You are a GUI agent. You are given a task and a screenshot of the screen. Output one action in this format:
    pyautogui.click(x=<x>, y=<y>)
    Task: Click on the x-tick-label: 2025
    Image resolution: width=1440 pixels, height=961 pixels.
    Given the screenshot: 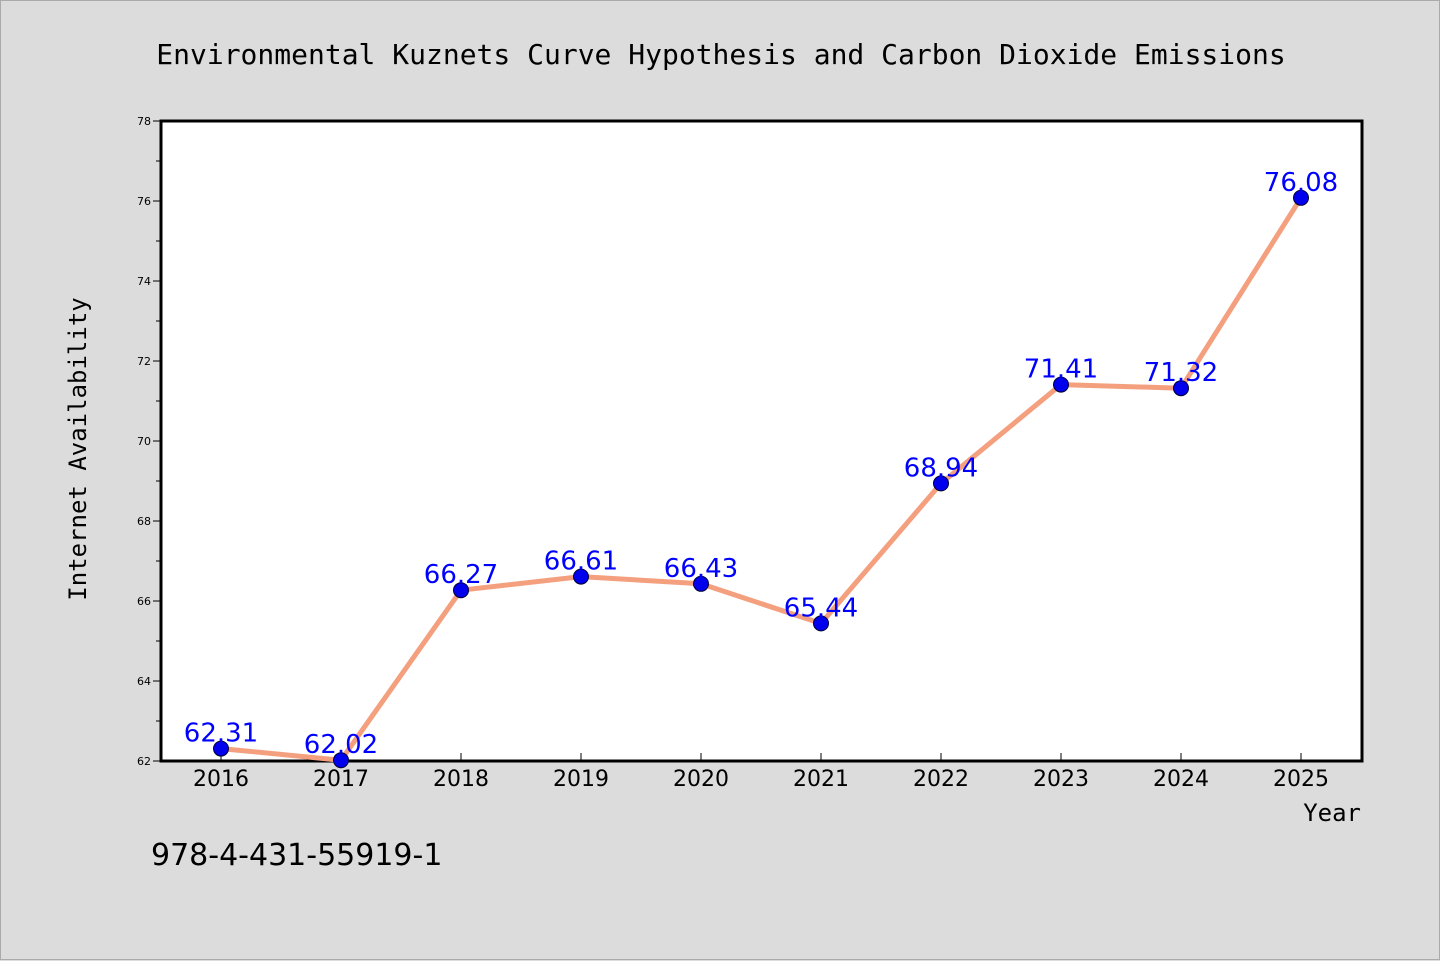 What is the action you would take?
    pyautogui.click(x=1301, y=779)
    